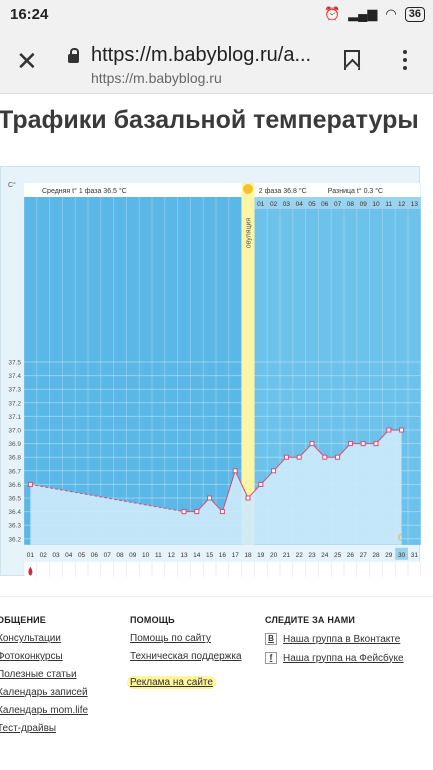 The image size is (433, 770). I want to click on fb-link: f Наша группа на Фейсбуке, so click(334, 658).